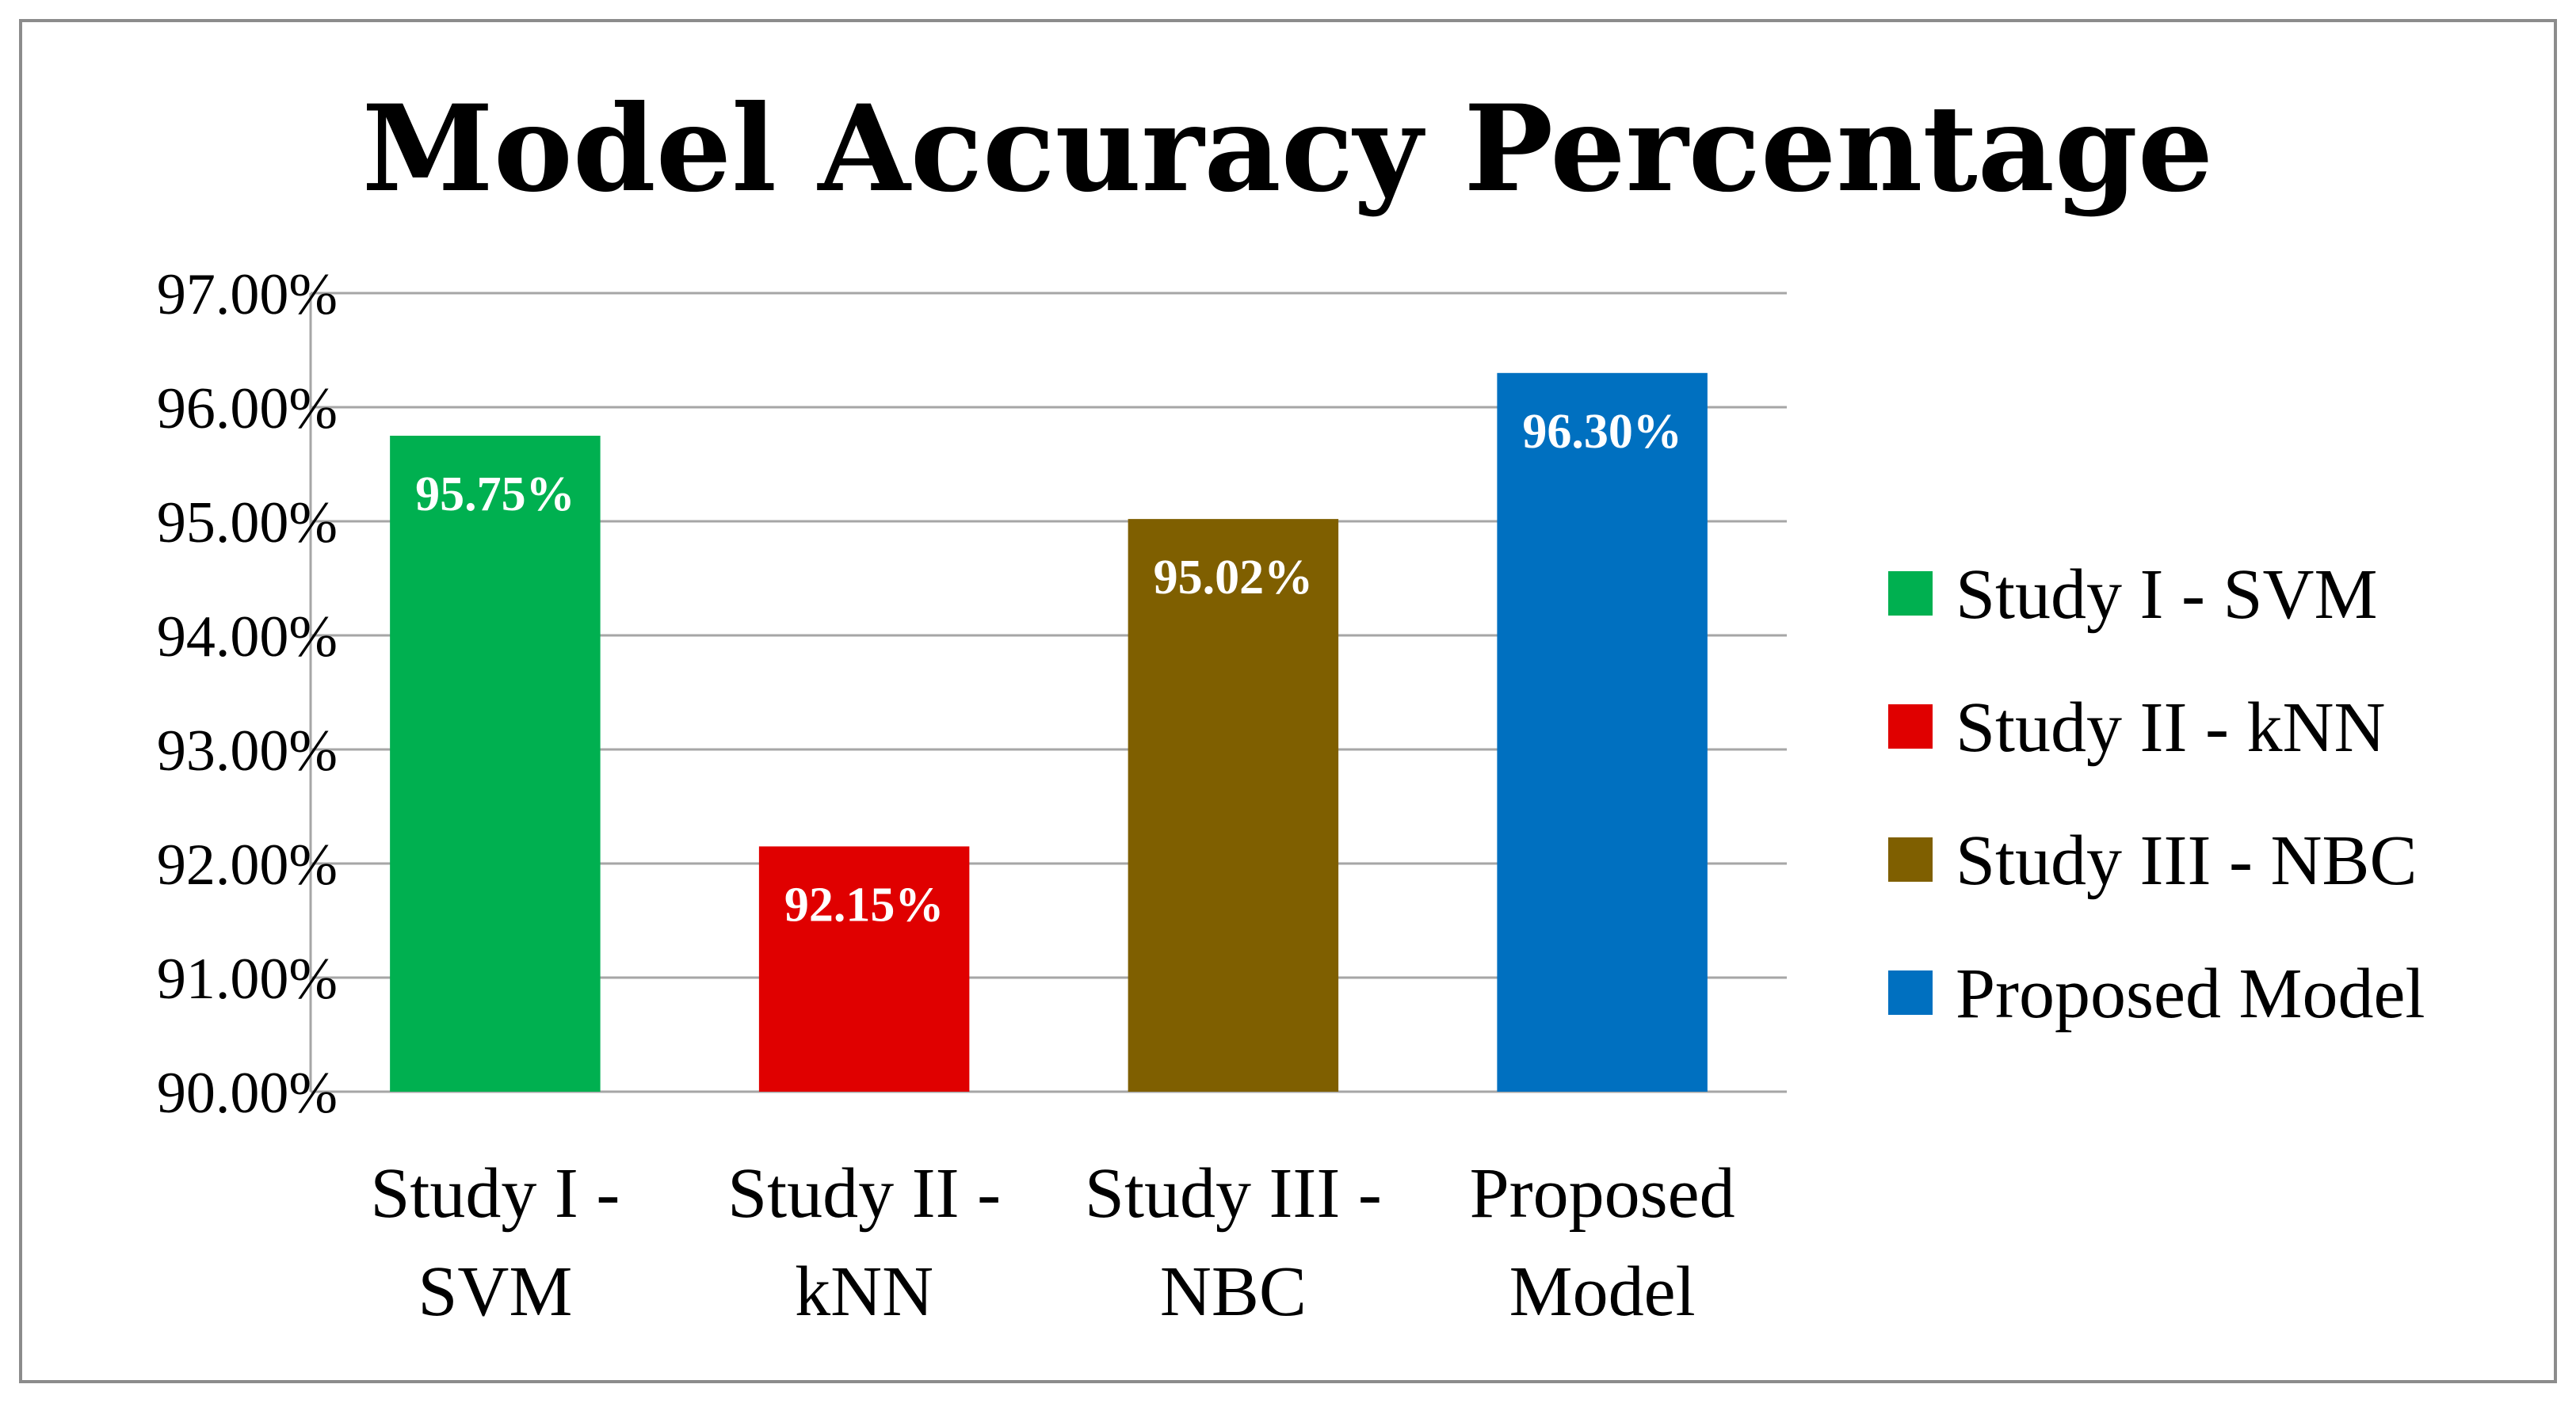 This screenshot has height=1407, width=2576. I want to click on legend-label: Study II - kNN, so click(2170, 727).